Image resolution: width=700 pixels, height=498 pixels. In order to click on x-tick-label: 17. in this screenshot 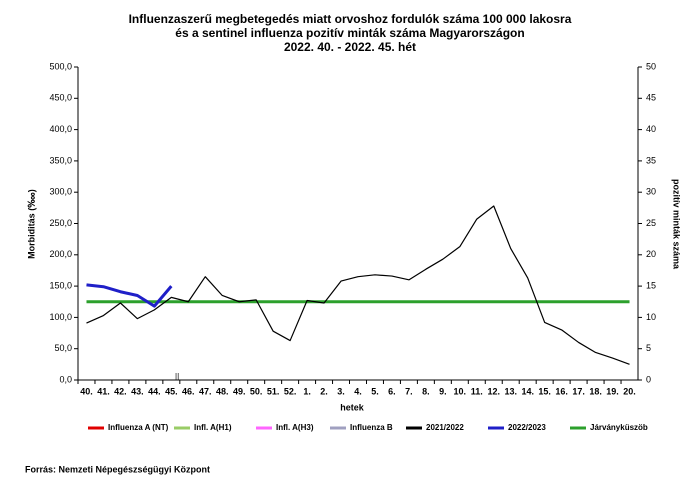, I will do `click(578, 391)`.